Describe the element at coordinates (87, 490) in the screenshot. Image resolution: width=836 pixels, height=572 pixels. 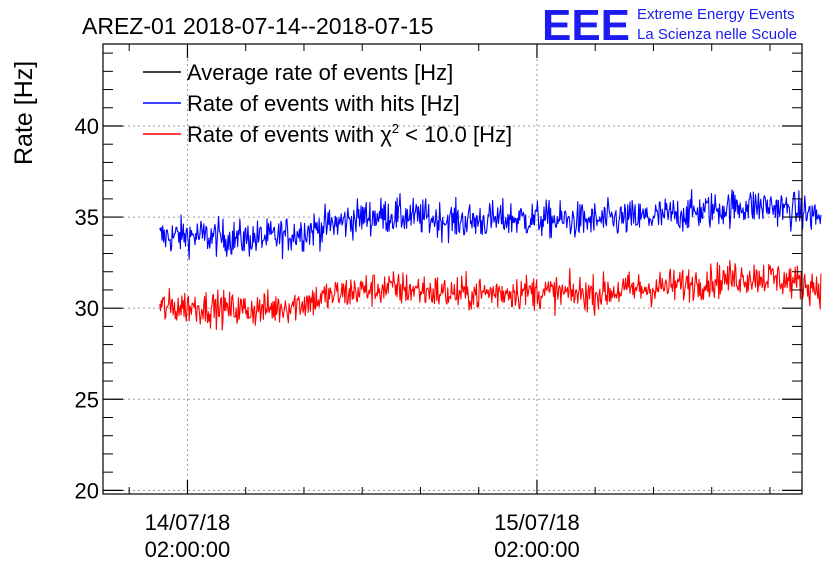
I see `y-tick-label: 20` at that location.